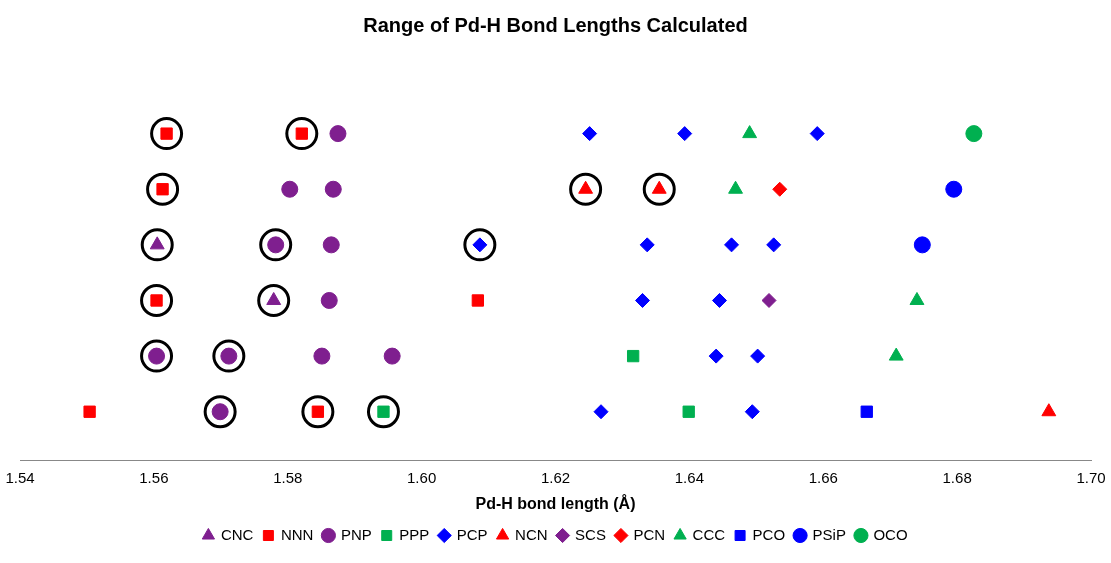 The width and height of the screenshot is (1111, 563). What do you see at coordinates (689, 477) in the screenshot?
I see `x-tick-label: 1.64` at bounding box center [689, 477].